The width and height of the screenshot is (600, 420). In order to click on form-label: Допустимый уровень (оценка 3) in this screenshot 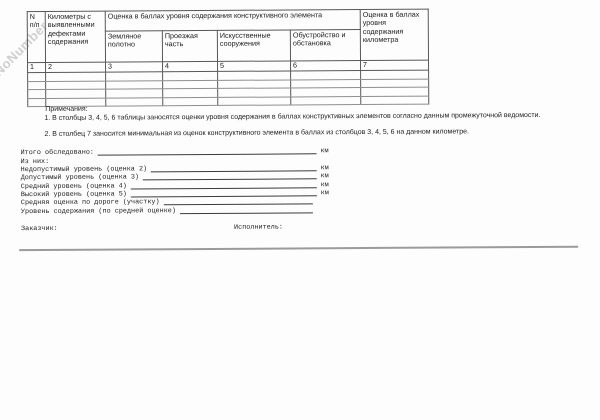, I will do `click(80, 178)`.